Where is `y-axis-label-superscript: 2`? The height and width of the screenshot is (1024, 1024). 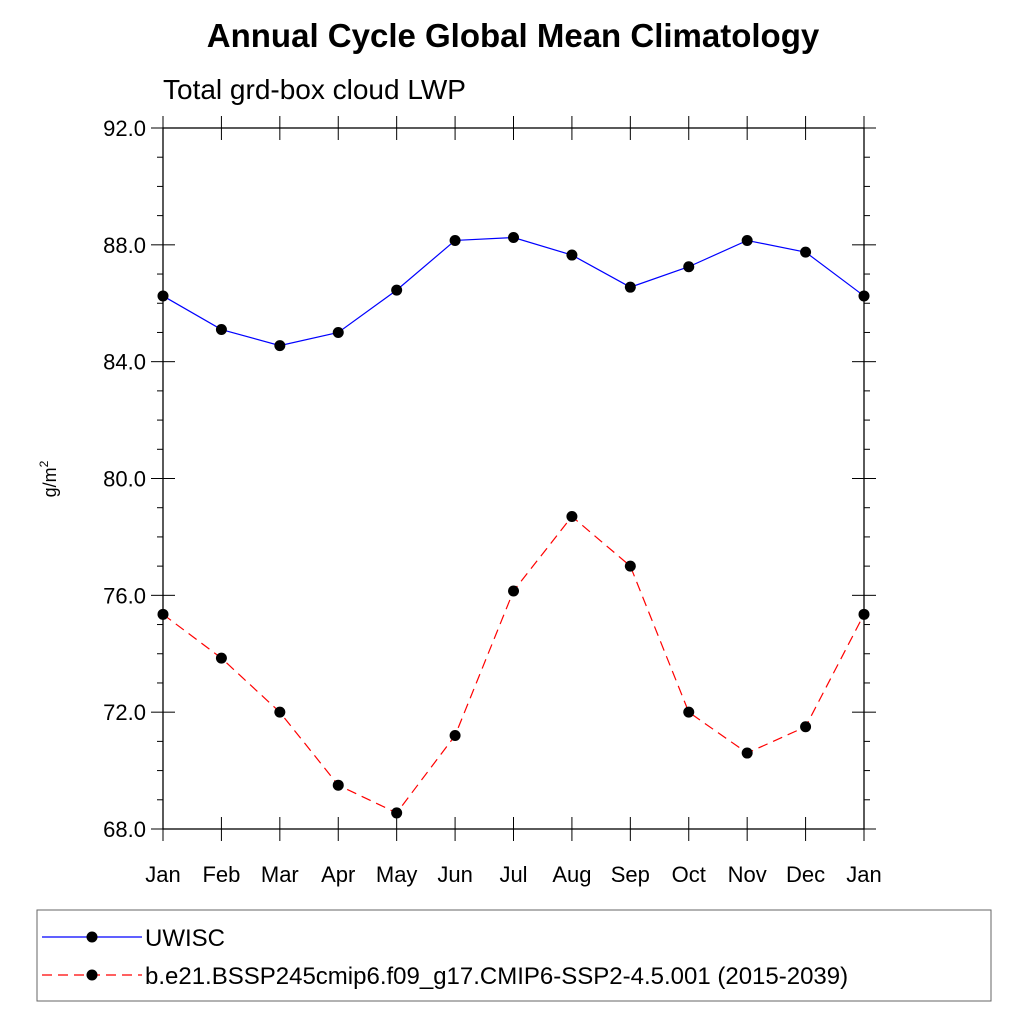
y-axis-label-superscript: 2 is located at coordinates (44, 463).